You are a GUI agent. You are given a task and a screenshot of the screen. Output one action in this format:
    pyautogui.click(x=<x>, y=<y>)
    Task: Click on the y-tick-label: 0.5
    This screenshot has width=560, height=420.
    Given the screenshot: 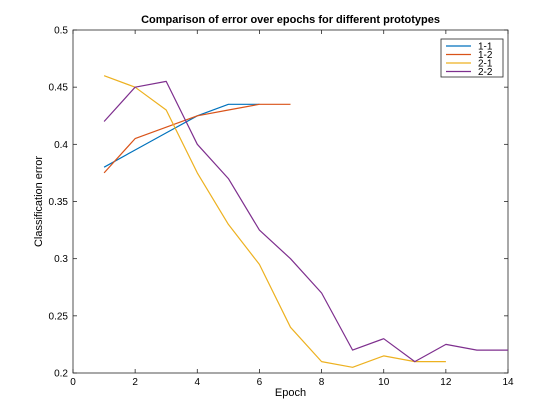 What is the action you would take?
    pyautogui.click(x=61, y=31)
    